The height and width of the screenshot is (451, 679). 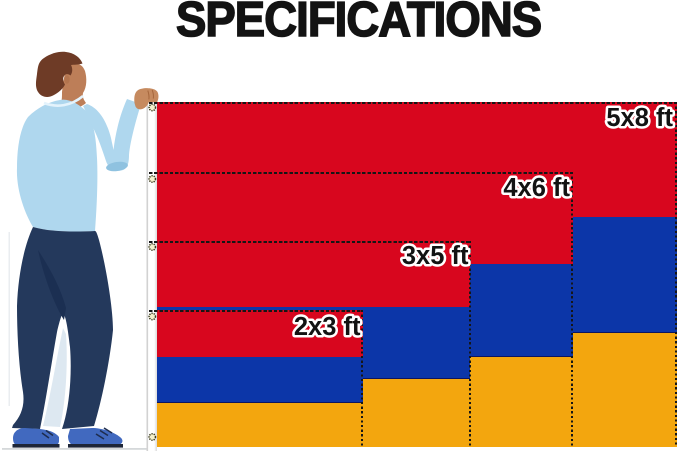 What do you see at coordinates (435, 256) in the screenshot?
I see `svg-text: 3x5 ft` at bounding box center [435, 256].